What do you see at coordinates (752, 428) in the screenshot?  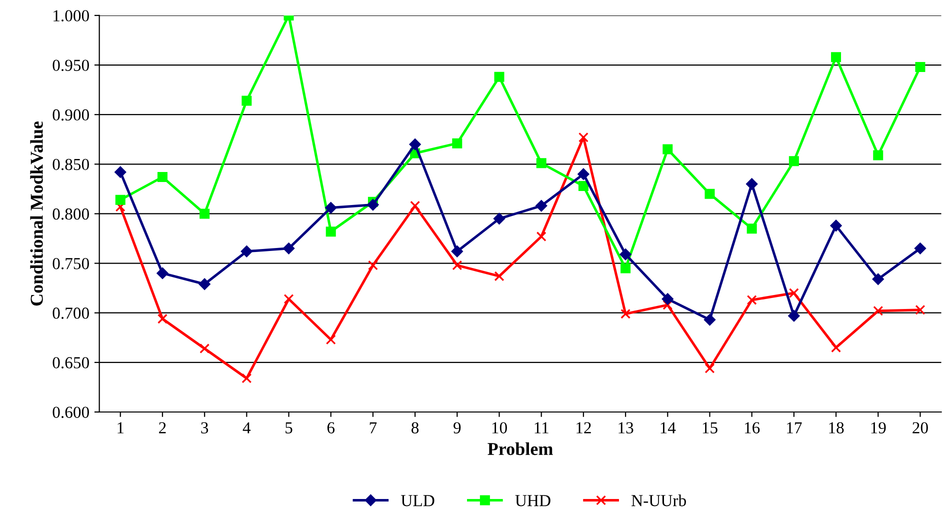 I see `x-tick-label: 16` at bounding box center [752, 428].